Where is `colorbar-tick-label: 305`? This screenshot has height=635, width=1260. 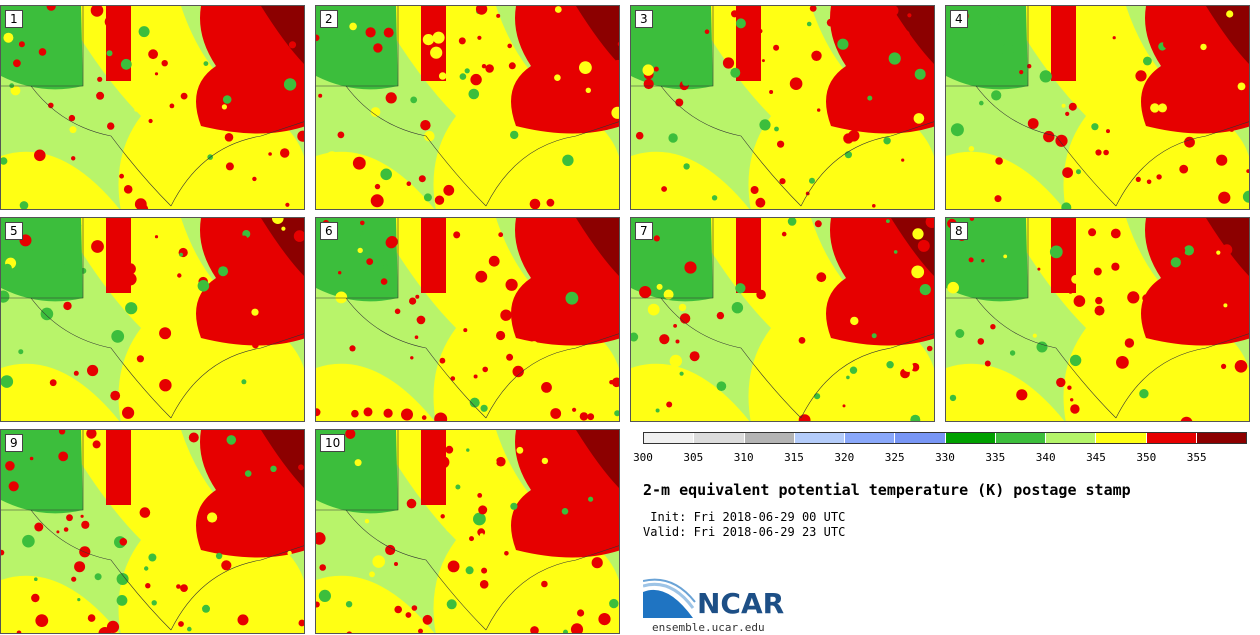 colorbar-tick-label: 305 is located at coordinates (693, 457).